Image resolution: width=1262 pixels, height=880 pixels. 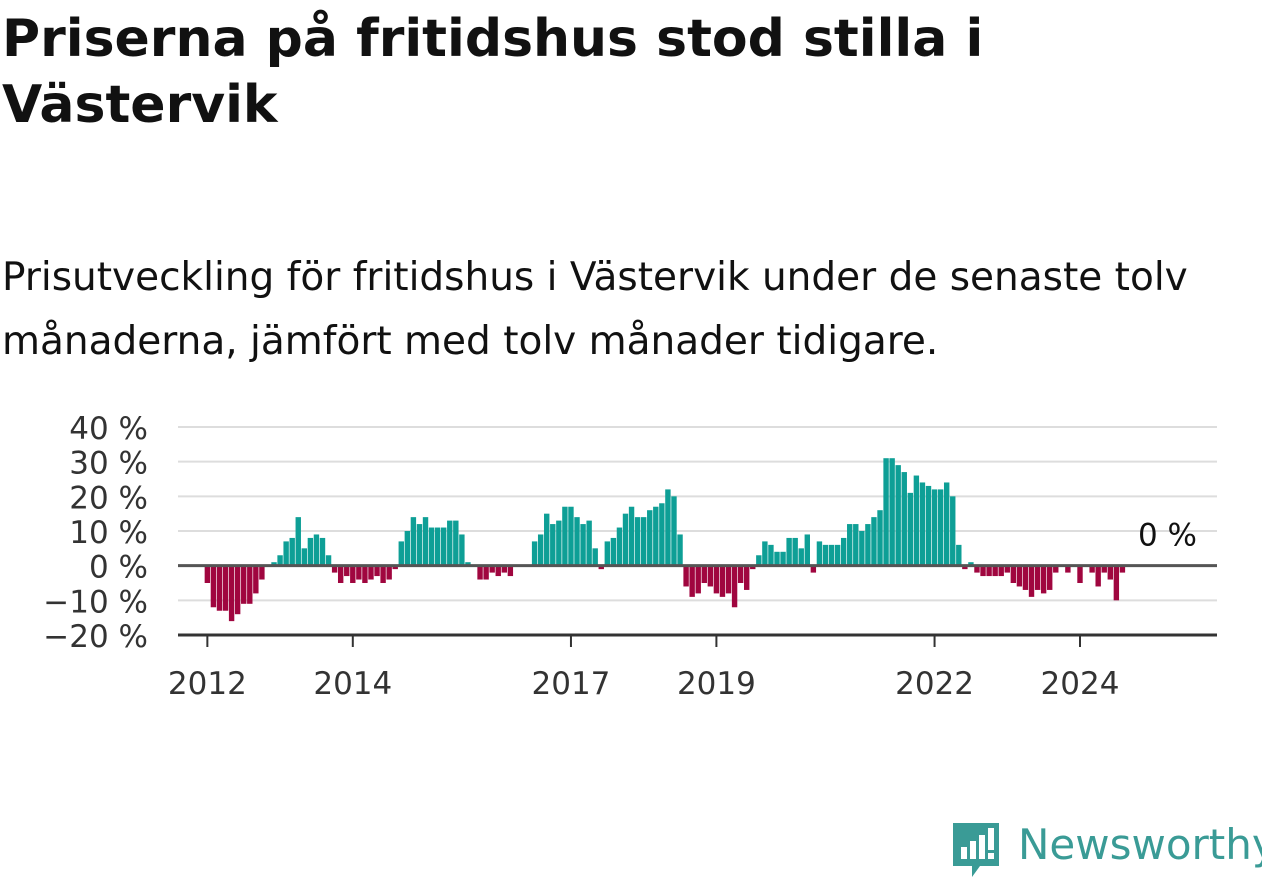 What do you see at coordinates (1106, 848) in the screenshot?
I see `brand-logo: Newsworthy` at bounding box center [1106, 848].